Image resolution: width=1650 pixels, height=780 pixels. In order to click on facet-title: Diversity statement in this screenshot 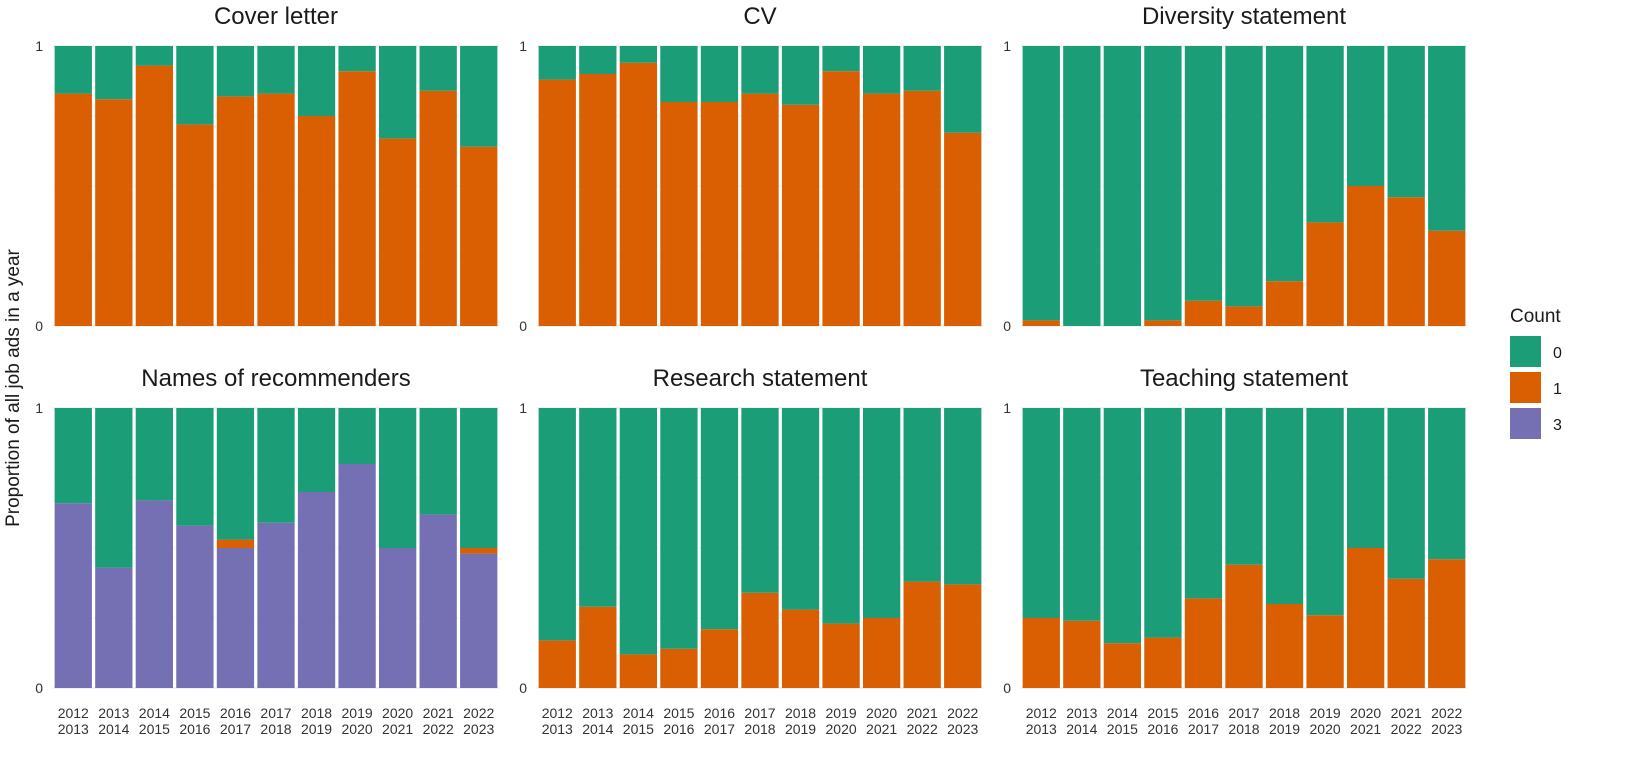, I will do `click(1244, 16)`.